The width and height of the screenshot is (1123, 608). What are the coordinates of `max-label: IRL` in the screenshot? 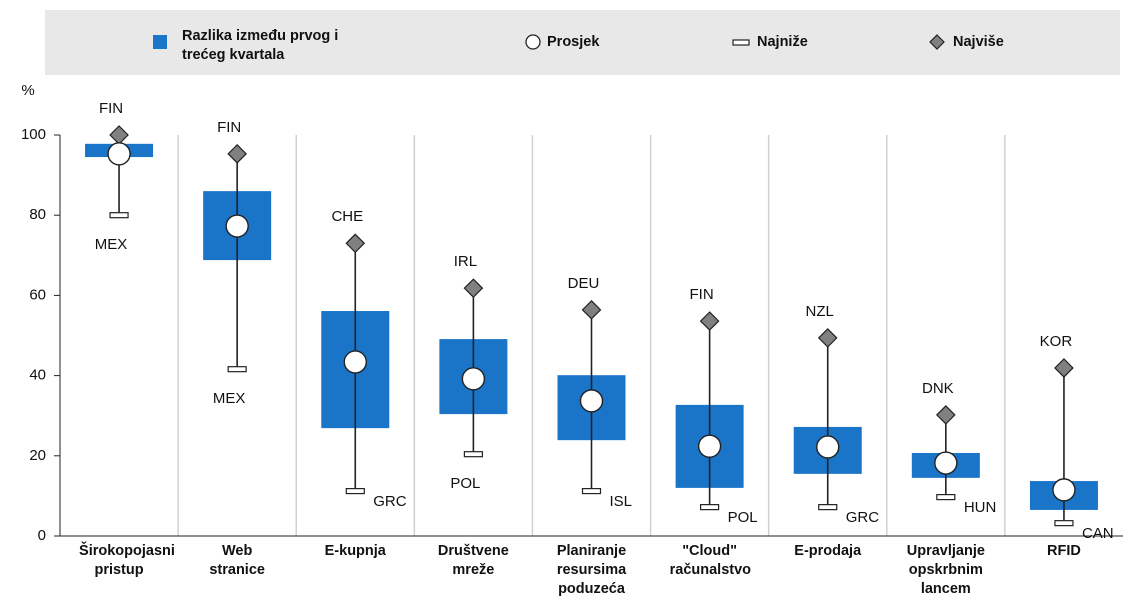 It's located at (465, 261).